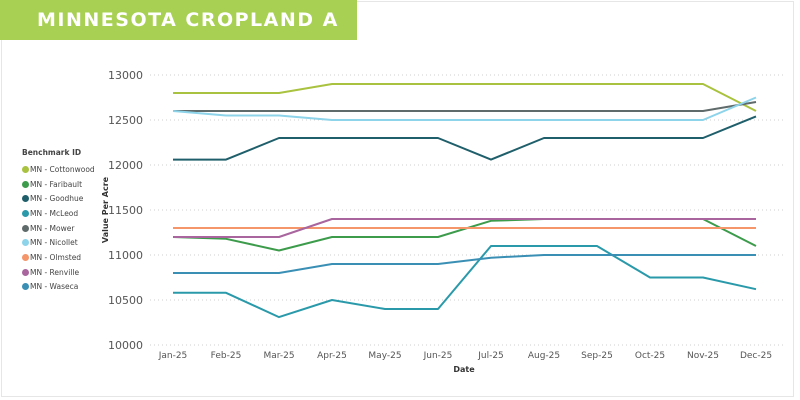  Describe the element at coordinates (464, 264) in the screenshot. I see `series-line-mnwaseca` at that location.